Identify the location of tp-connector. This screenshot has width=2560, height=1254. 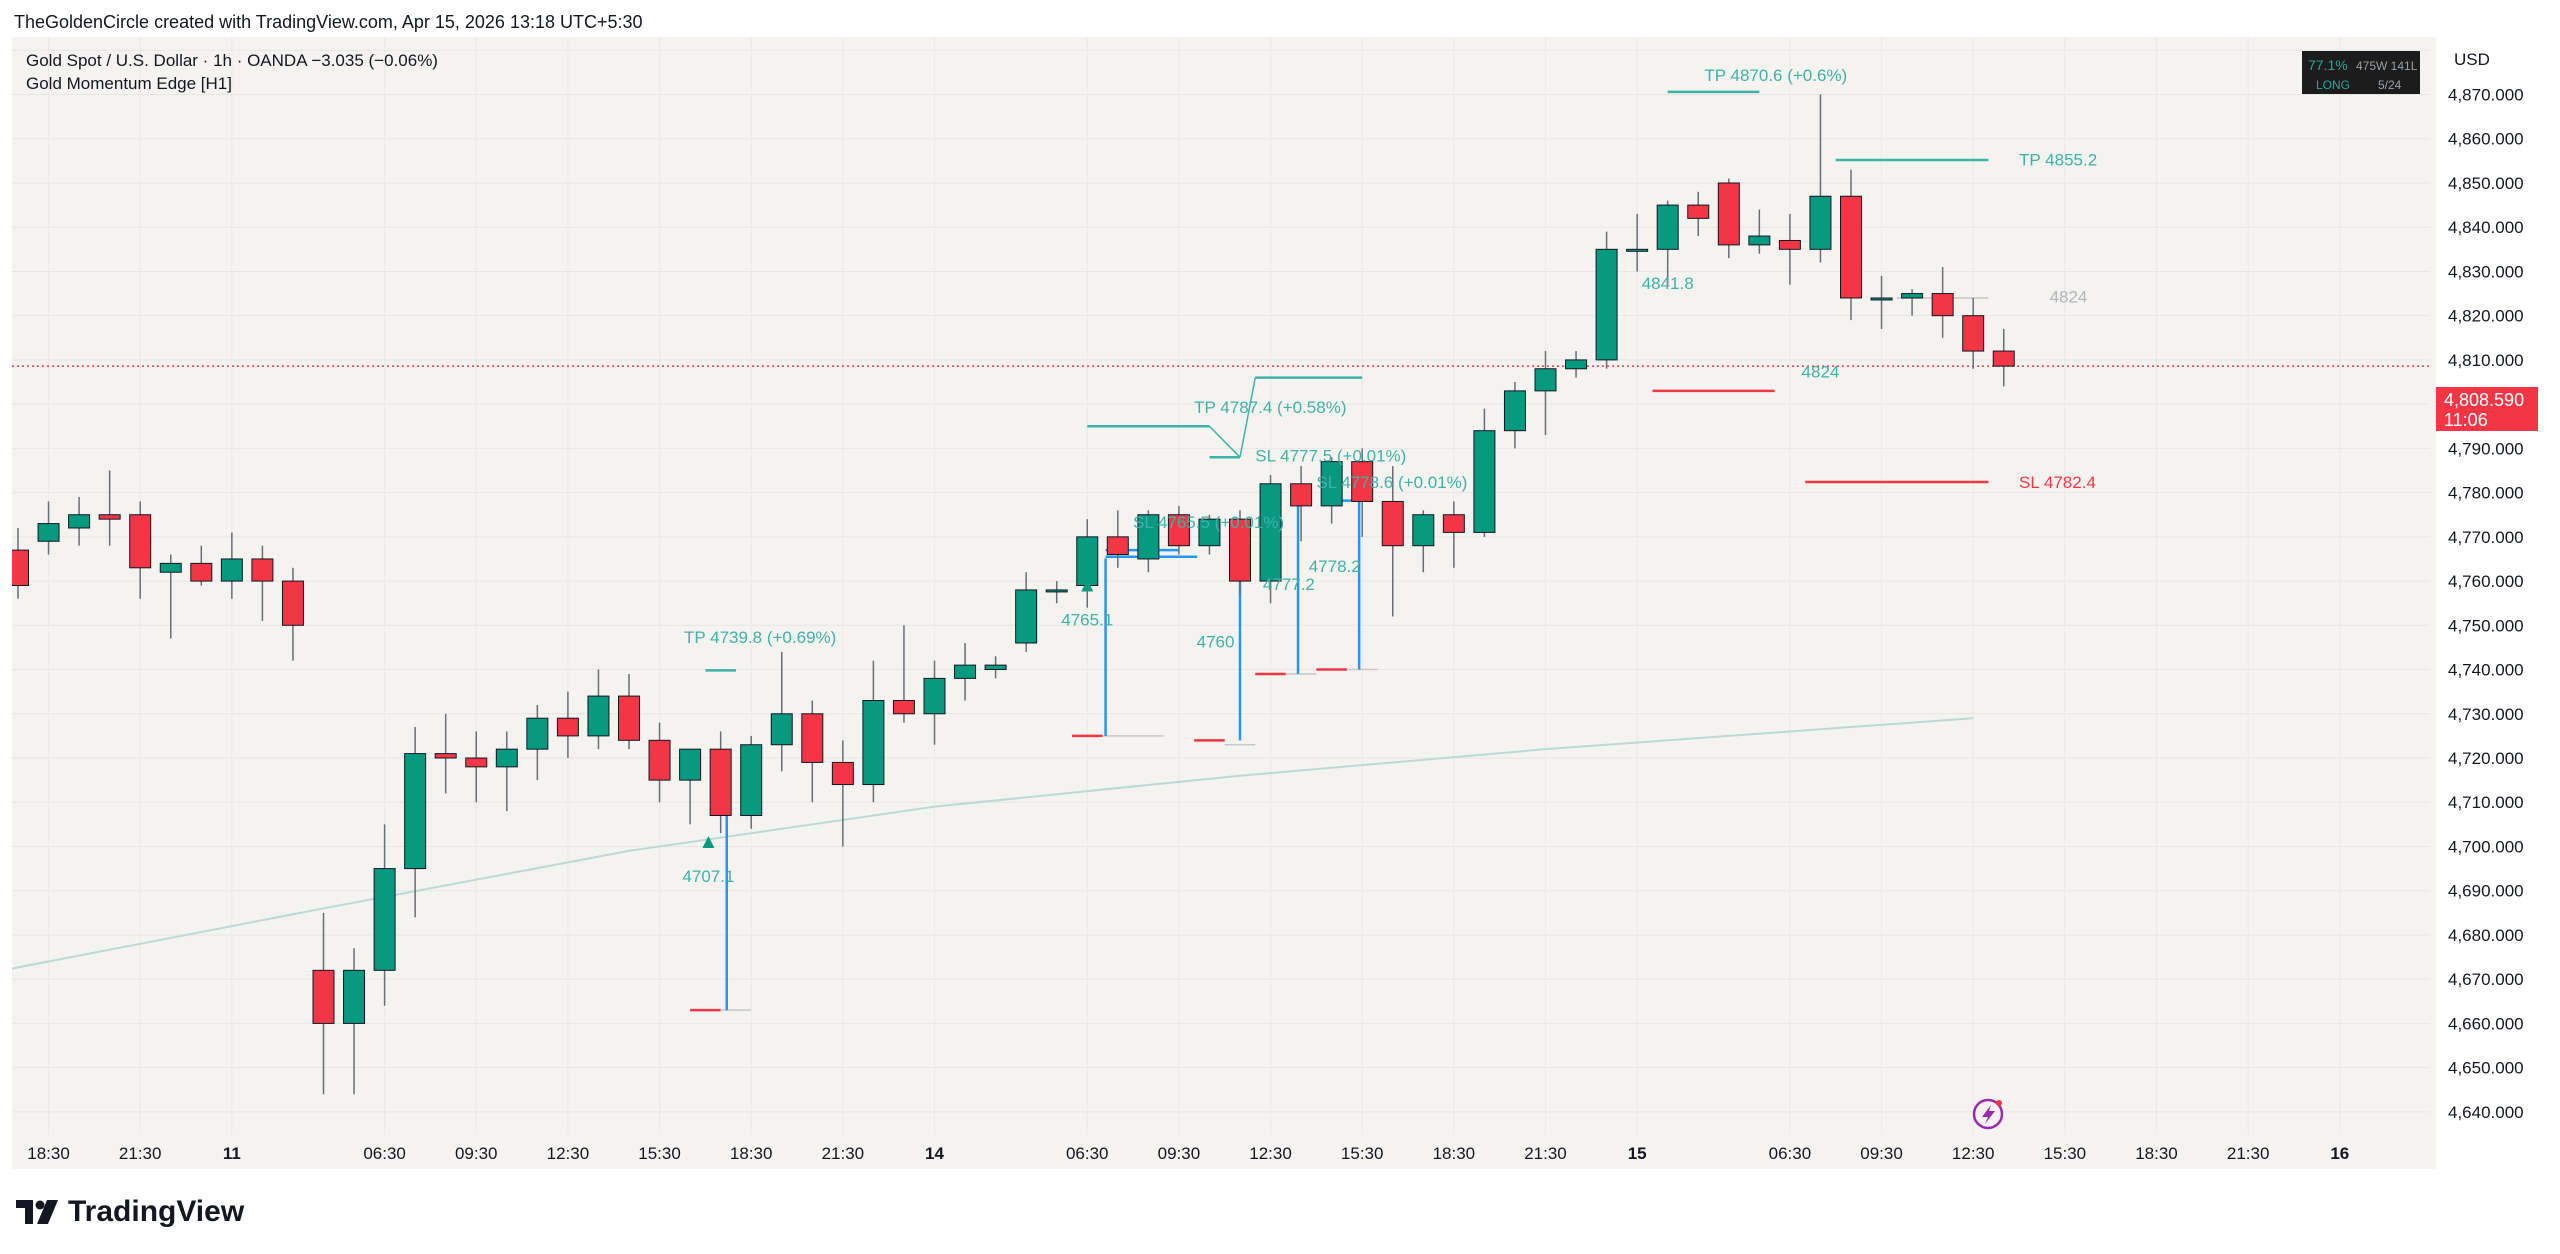
(1248, 417).